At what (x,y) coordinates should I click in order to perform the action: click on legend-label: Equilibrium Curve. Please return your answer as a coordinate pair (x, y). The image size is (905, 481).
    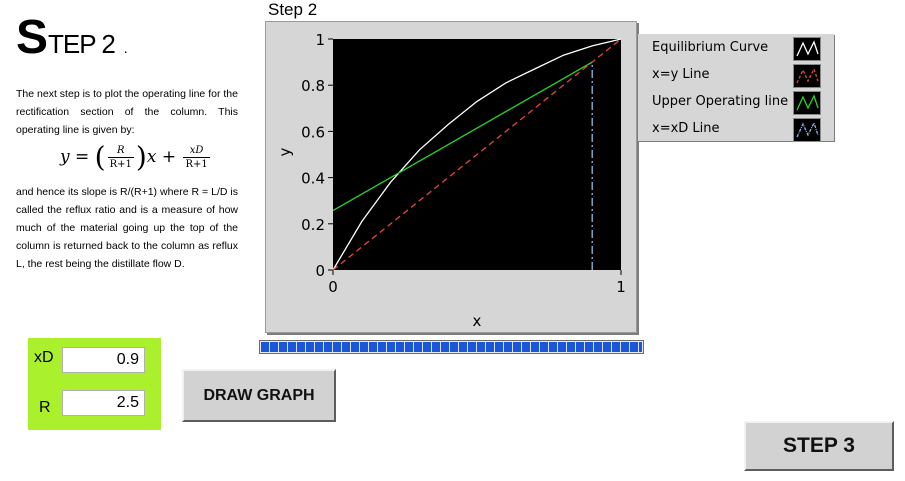
    Looking at the image, I should click on (710, 47).